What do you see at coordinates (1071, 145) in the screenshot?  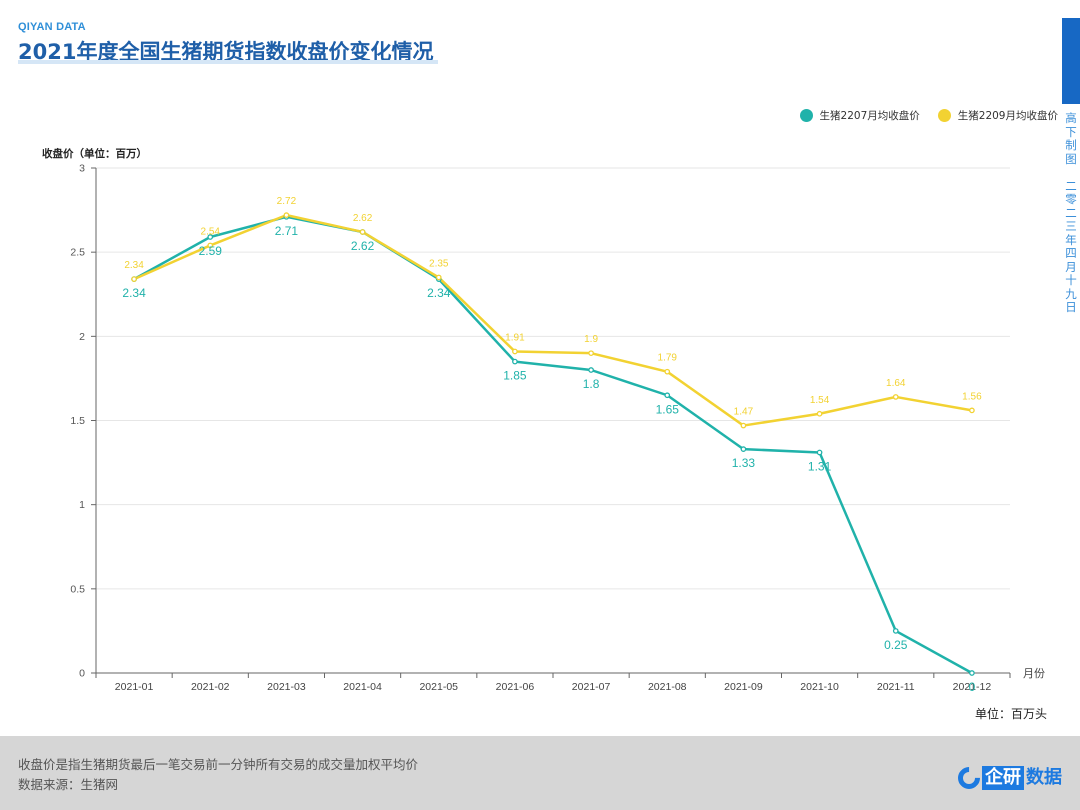 I see `side-caption-char: 制` at bounding box center [1071, 145].